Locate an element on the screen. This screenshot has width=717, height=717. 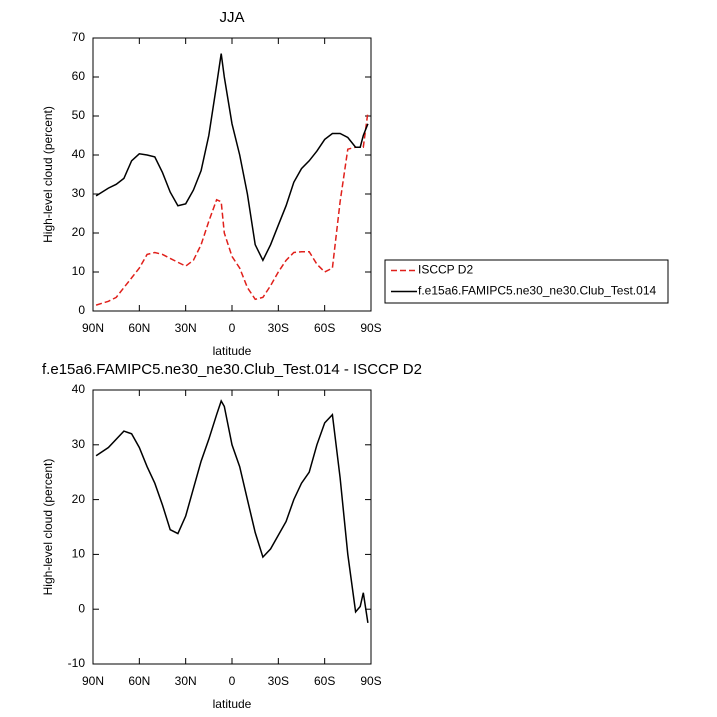
y-tick-label: 50 is located at coordinates (79, 115).